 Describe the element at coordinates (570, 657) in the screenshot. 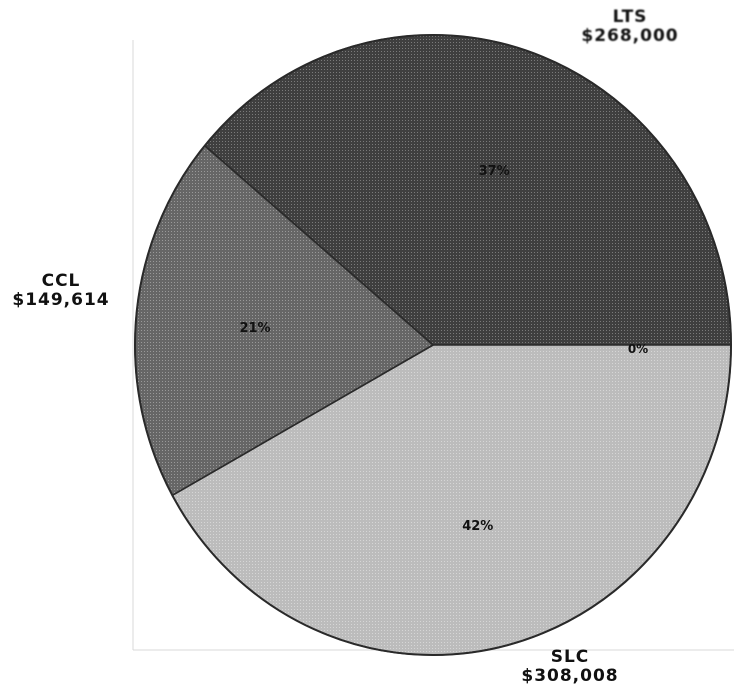

I see `slice-name-slc: SLC` at that location.